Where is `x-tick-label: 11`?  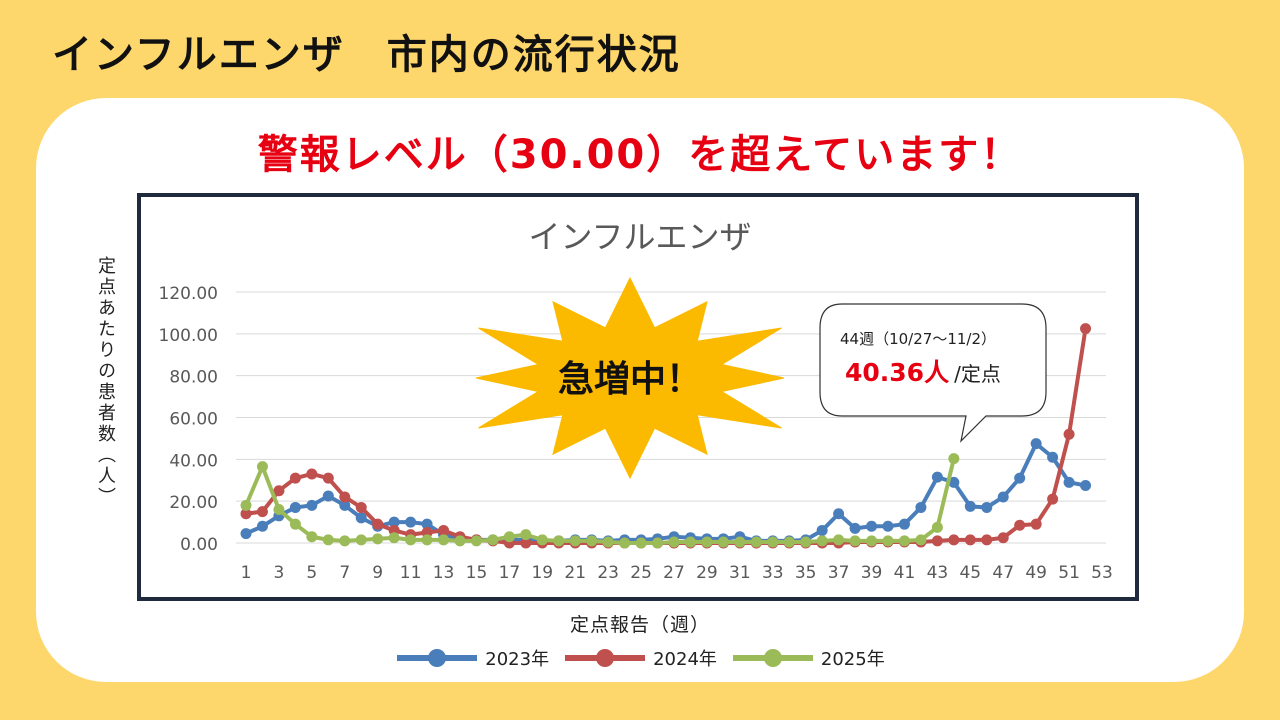
x-tick-label: 11 is located at coordinates (411, 573).